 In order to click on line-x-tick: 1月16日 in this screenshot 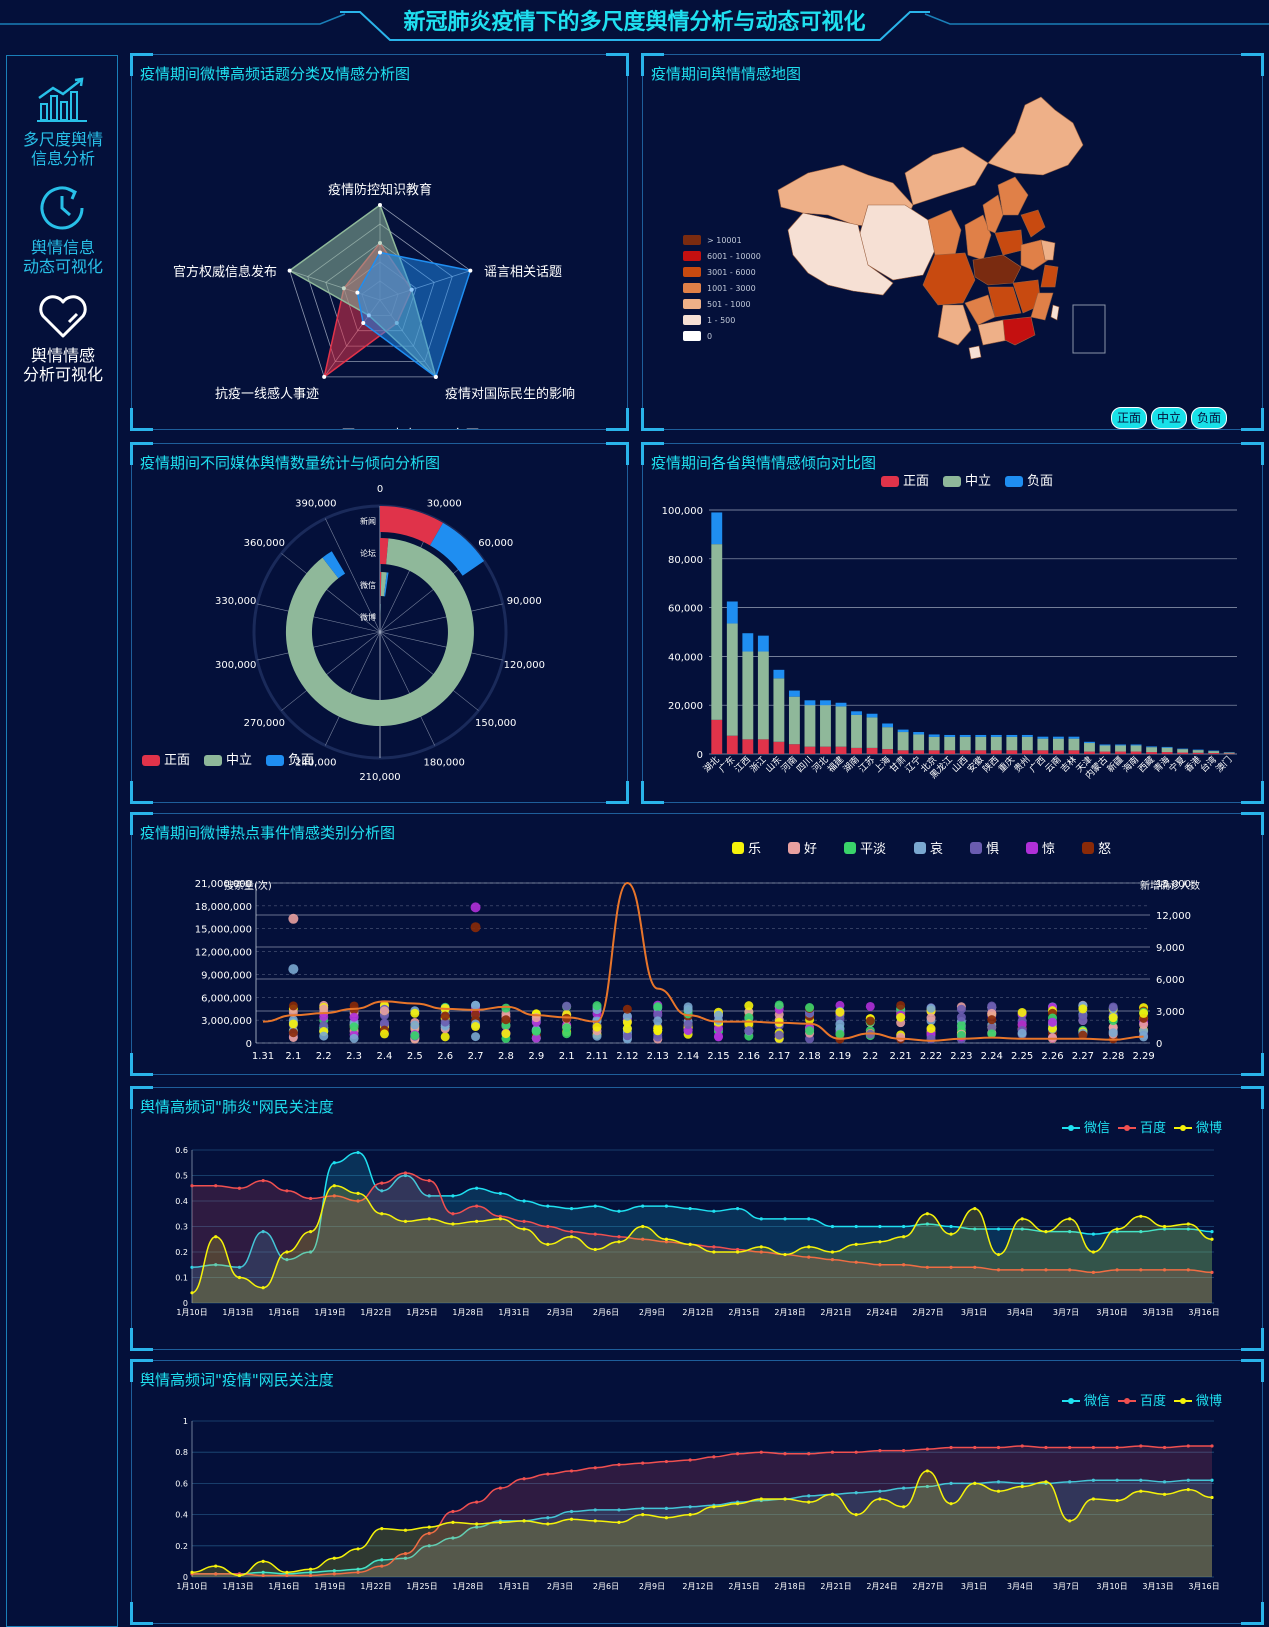, I will do `click(283, 1586)`.